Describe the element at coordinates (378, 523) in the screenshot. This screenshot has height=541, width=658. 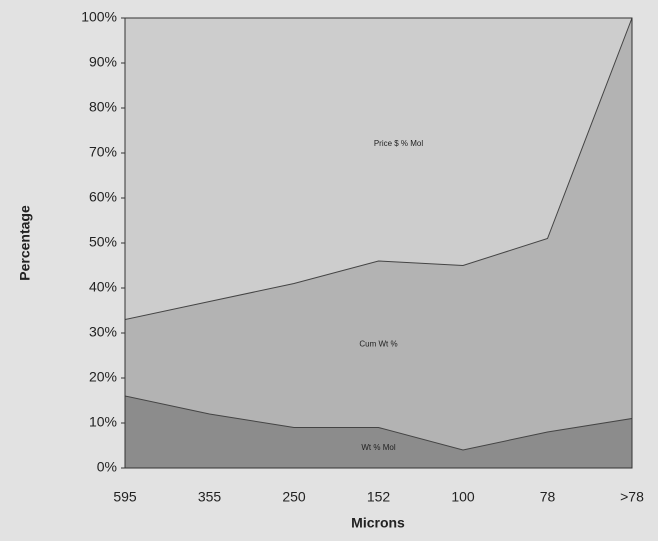
I see `x-axis-label: Microns` at that location.